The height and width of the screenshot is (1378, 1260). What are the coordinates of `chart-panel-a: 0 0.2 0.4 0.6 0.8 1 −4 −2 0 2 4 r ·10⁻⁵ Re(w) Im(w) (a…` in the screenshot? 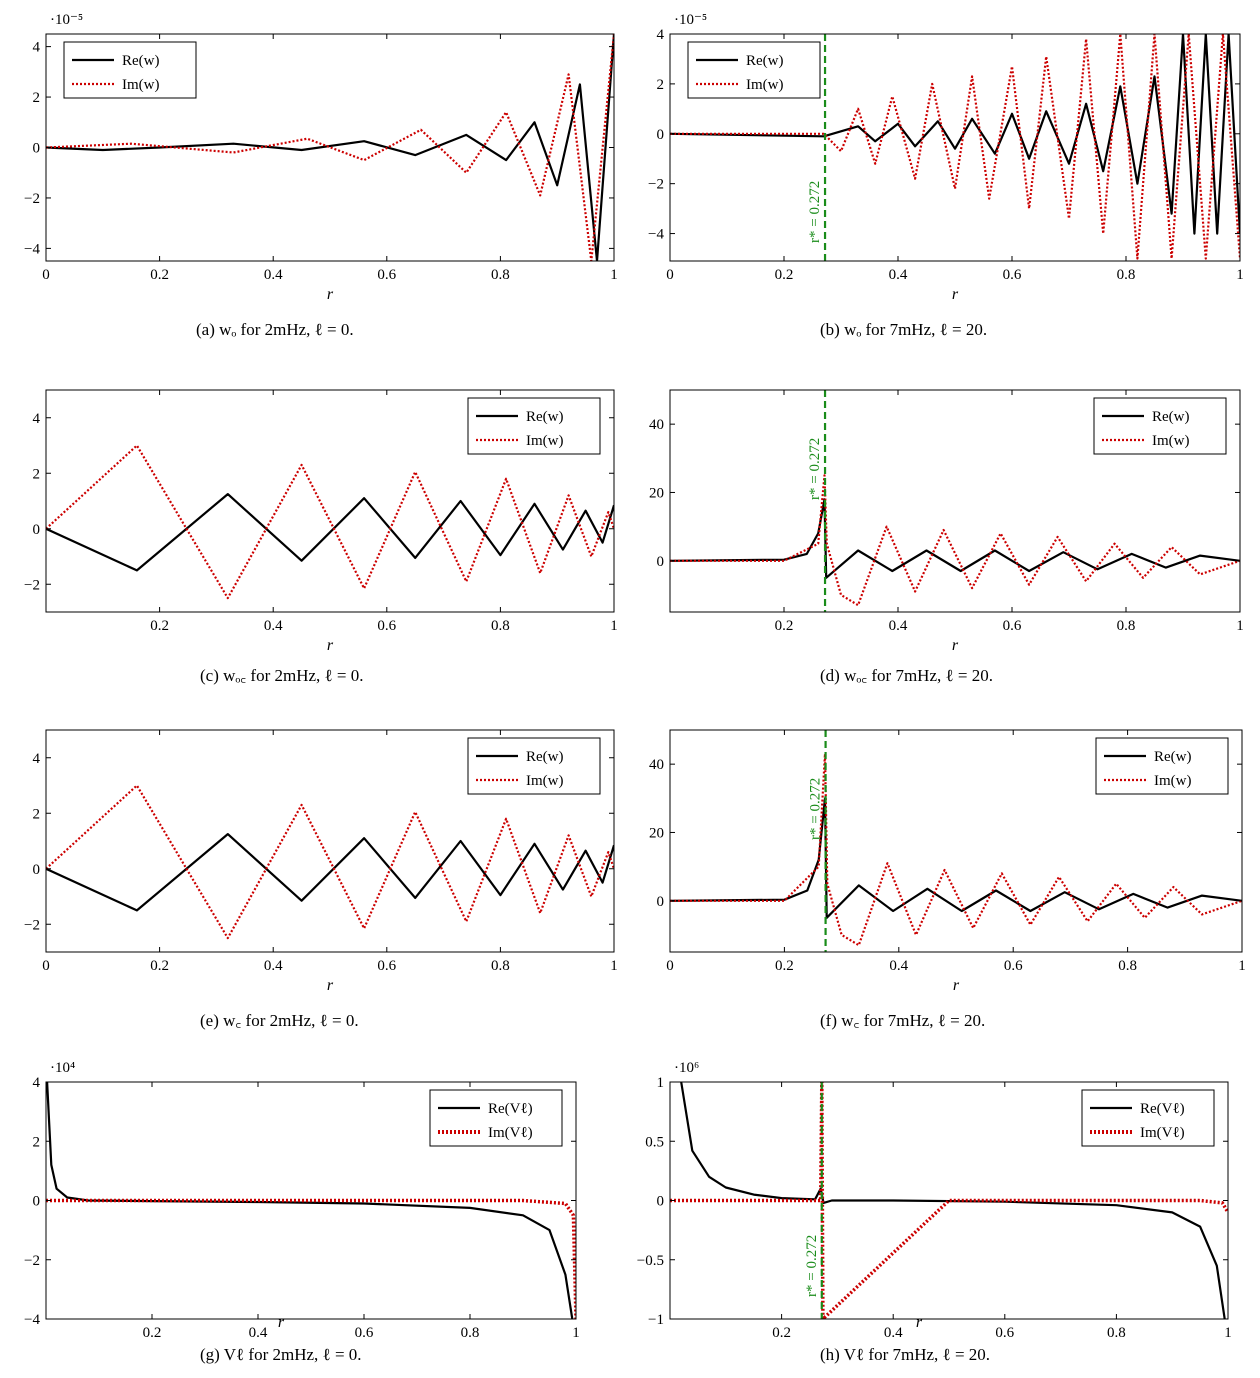 It's located at (315, 172).